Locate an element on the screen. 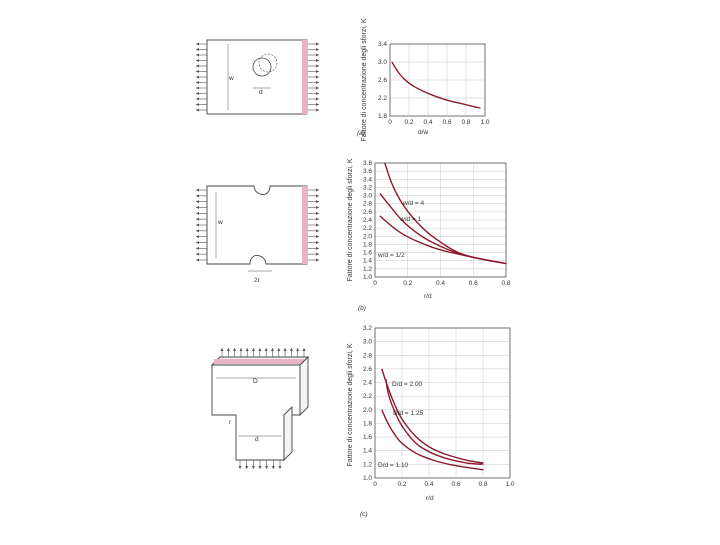 The image size is (720, 545). plot-frame-c is located at coordinates (442, 403).